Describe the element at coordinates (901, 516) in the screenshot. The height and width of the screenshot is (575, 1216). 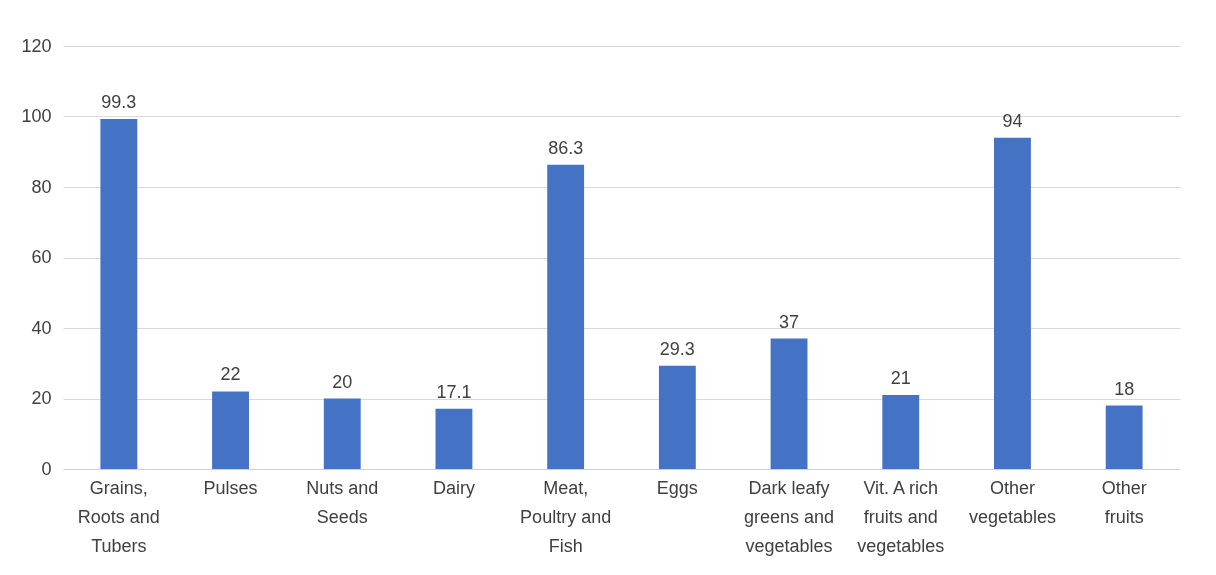
I see `x-tick-label: Vit. A rich fruits and vegetables` at that location.